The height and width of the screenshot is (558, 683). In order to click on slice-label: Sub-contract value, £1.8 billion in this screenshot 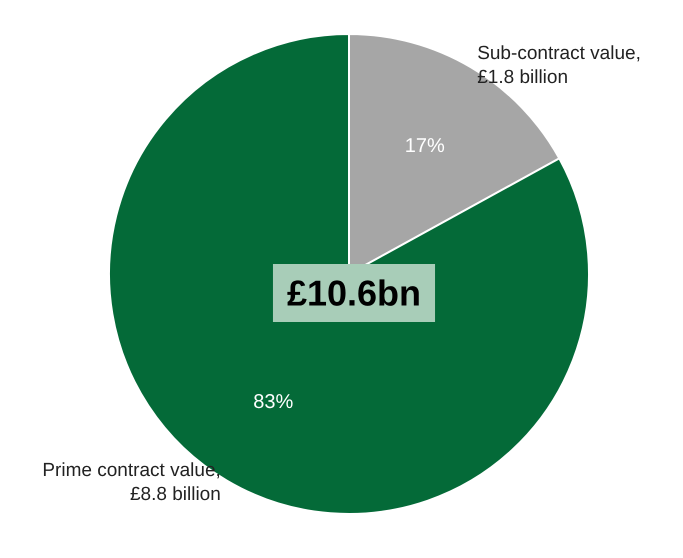, I will do `click(559, 65)`.